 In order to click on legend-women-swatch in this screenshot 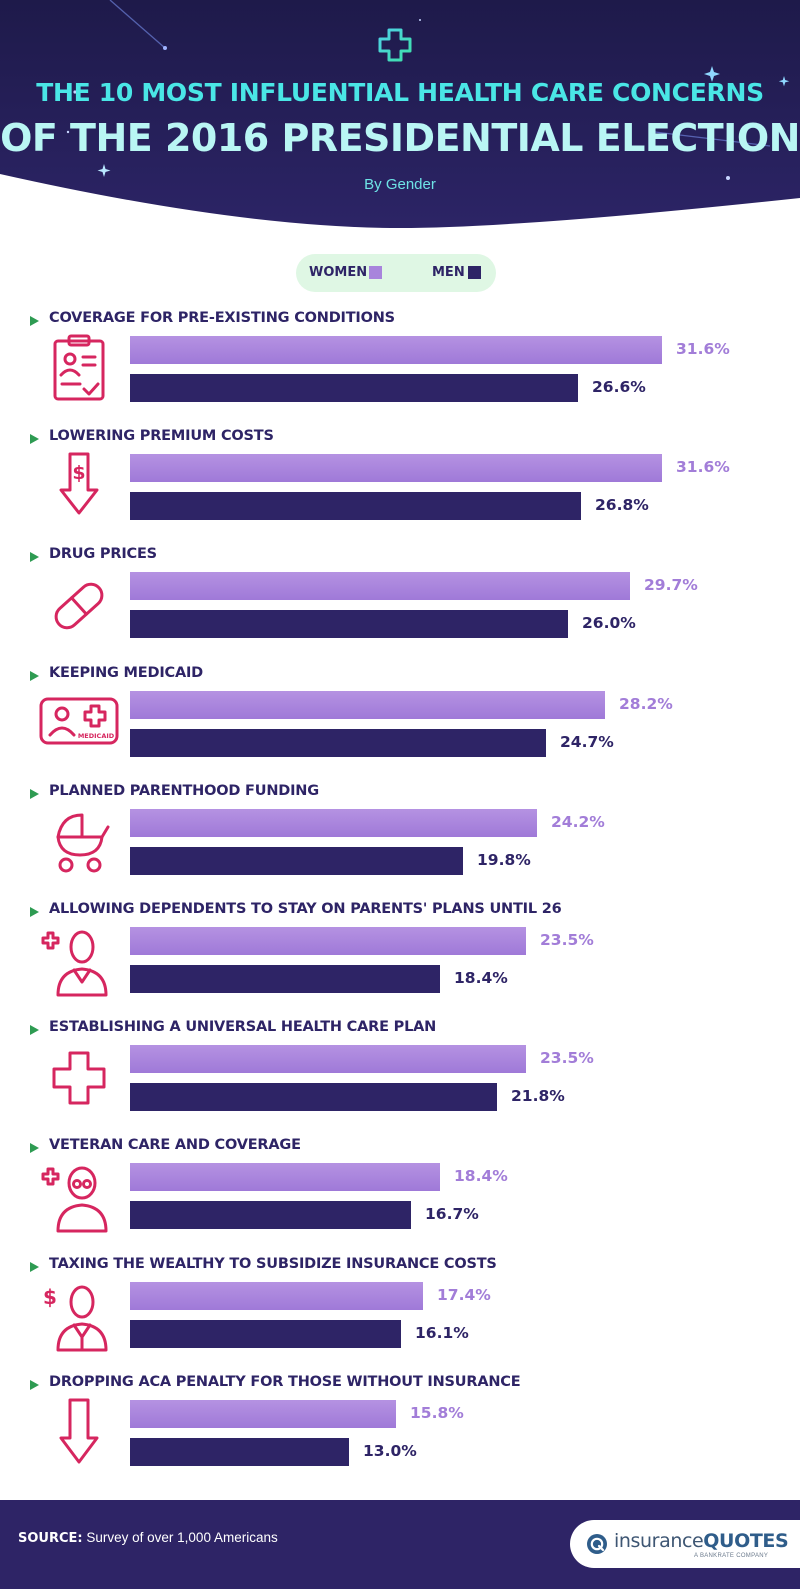, I will do `click(375, 272)`.